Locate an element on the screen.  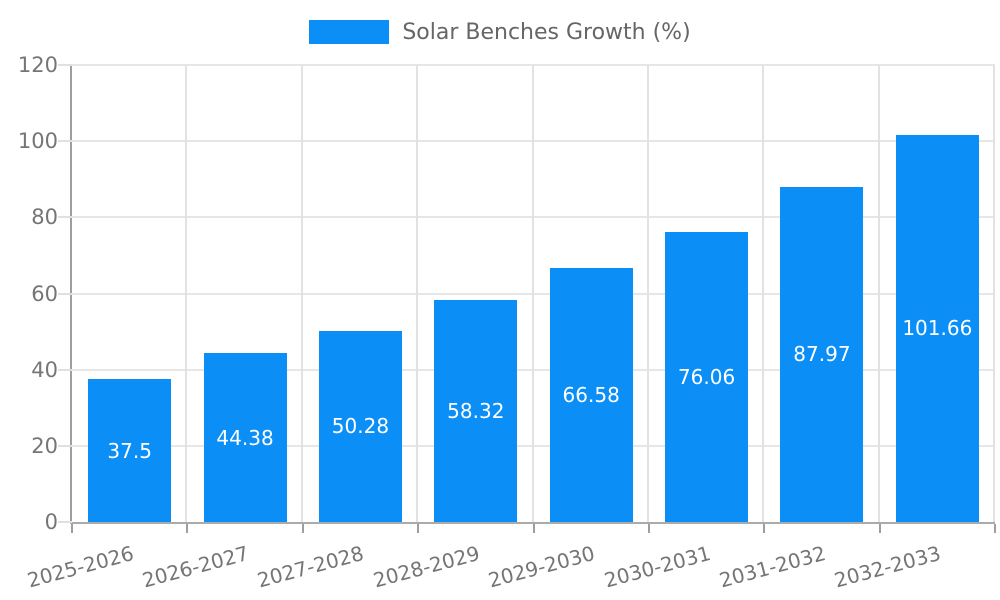
bar: 44.38 is located at coordinates (245, 437).